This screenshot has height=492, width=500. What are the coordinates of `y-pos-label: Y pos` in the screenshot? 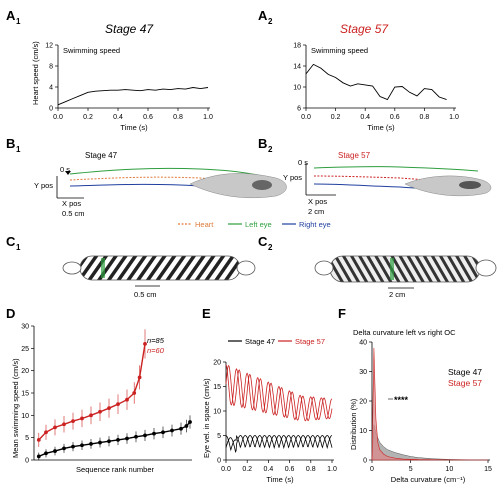 It's located at (292, 177).